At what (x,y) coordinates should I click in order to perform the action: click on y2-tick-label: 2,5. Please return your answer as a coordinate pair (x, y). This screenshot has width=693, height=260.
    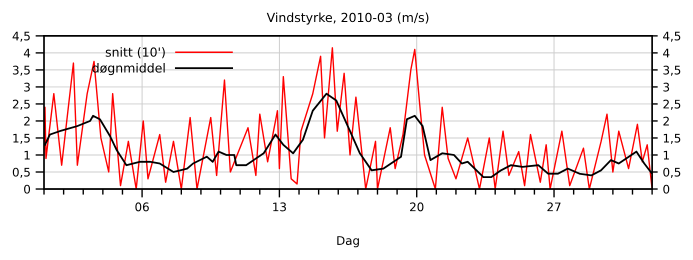
    Looking at the image, I should click on (671, 105).